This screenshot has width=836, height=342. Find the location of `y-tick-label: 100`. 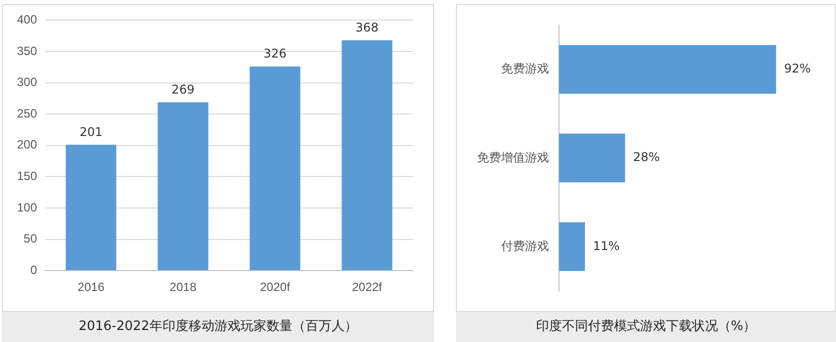

y-tick-label: 100 is located at coordinates (27, 207).